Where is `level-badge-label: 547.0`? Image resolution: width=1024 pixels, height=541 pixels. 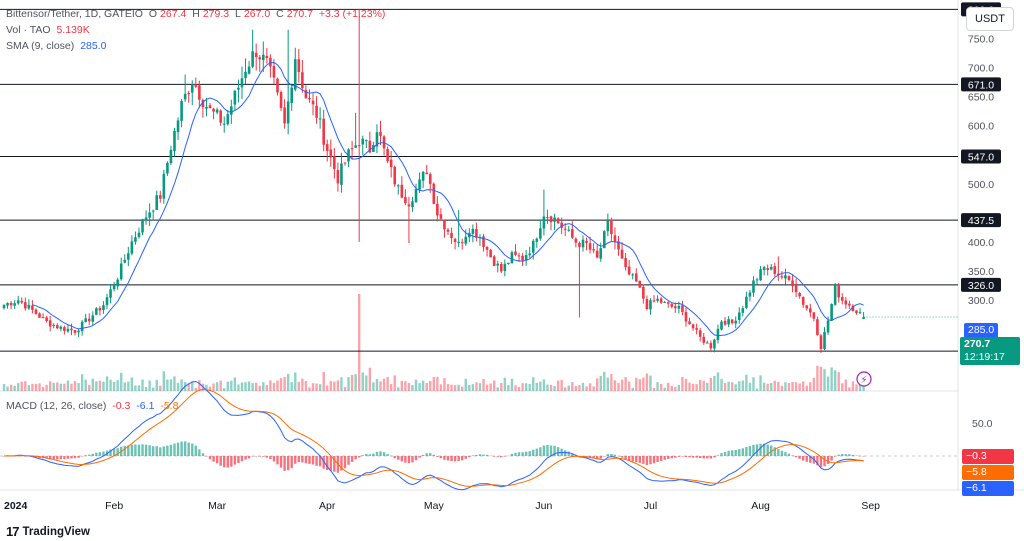
level-badge-label: 547.0 is located at coordinates (981, 157).